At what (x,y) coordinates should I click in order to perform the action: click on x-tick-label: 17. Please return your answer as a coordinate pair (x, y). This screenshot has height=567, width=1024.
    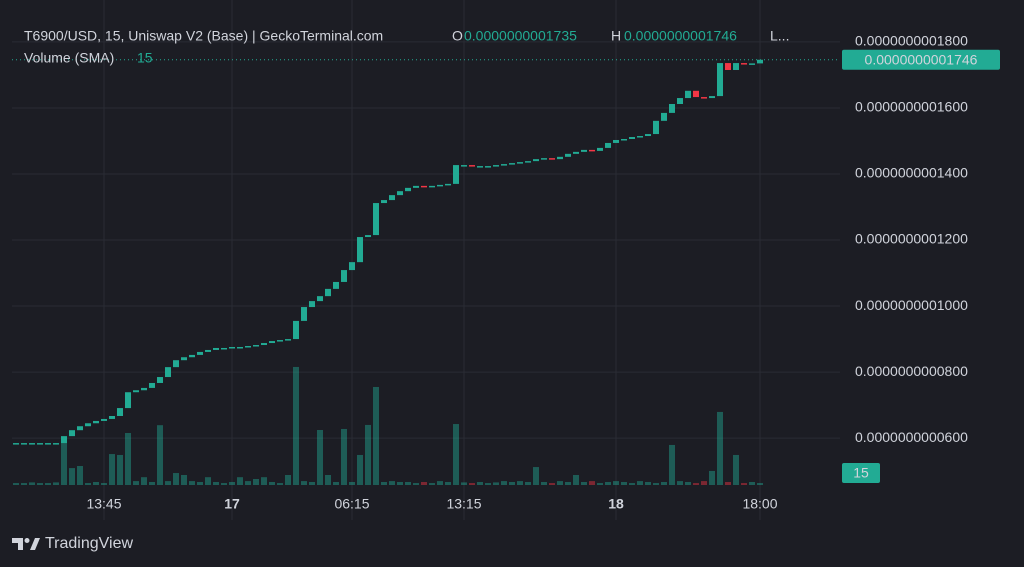
    Looking at the image, I should click on (232, 504).